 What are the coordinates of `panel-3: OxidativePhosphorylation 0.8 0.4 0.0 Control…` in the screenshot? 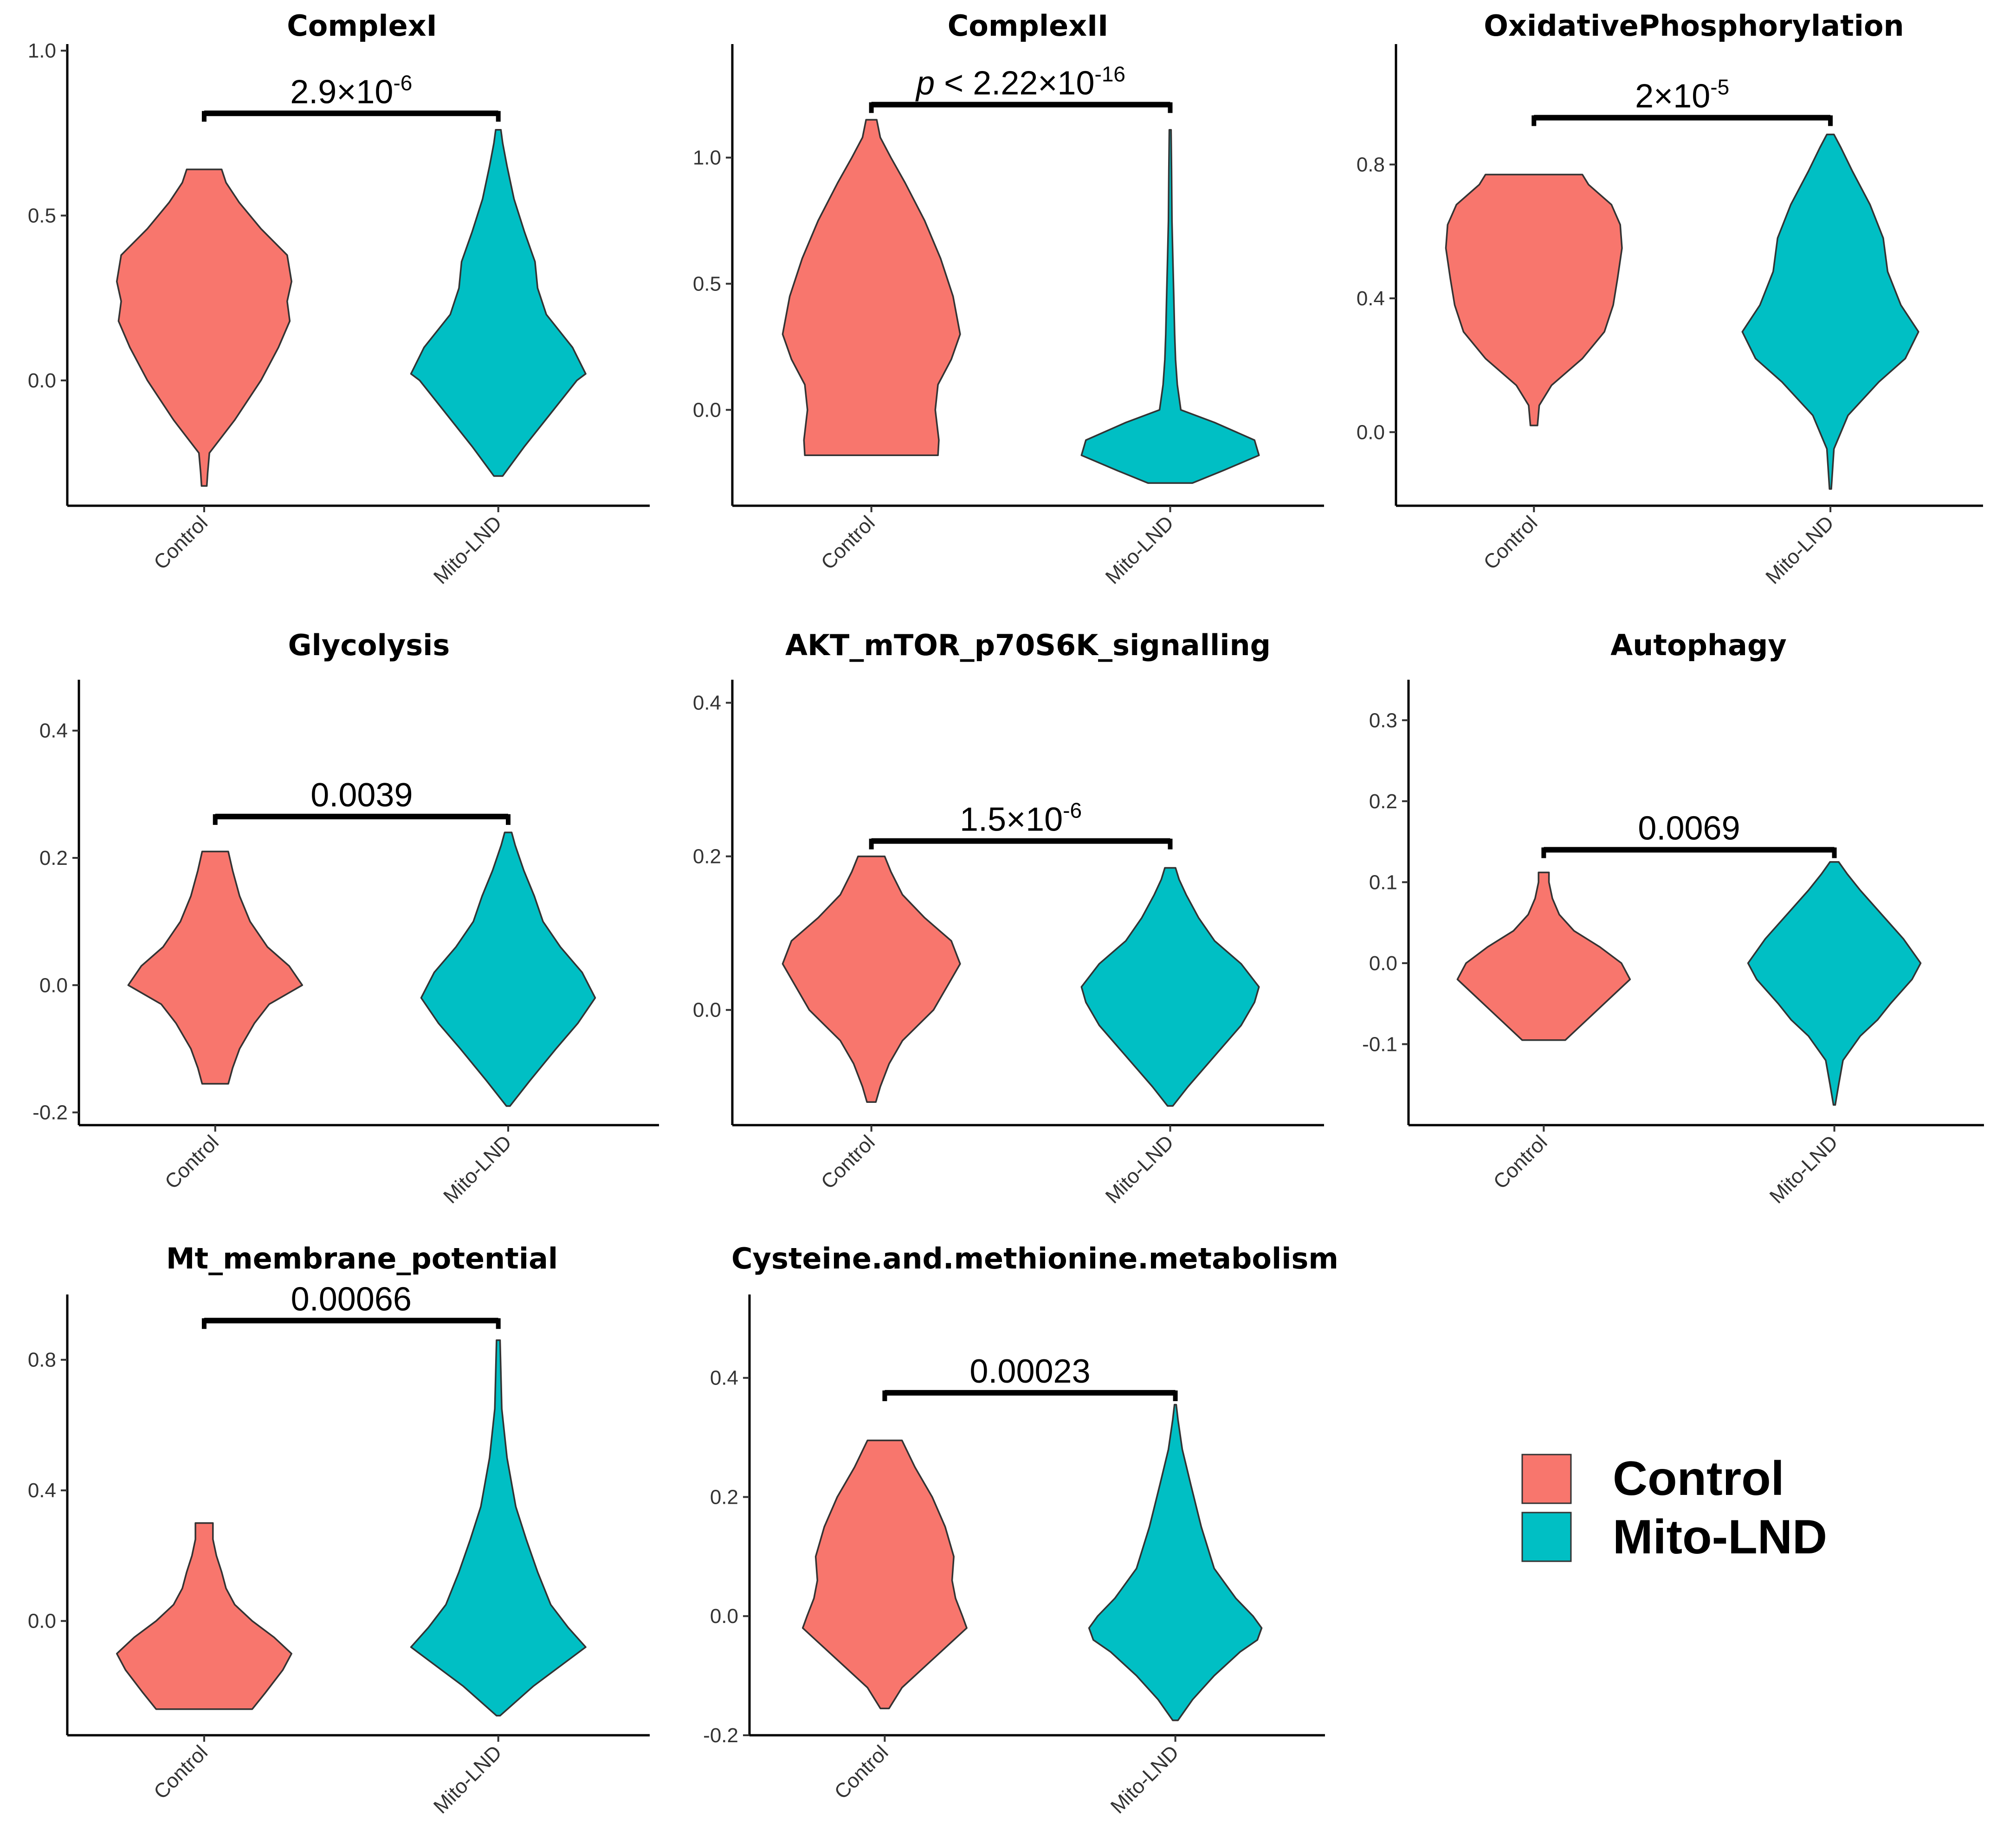 It's located at (1670, 298).